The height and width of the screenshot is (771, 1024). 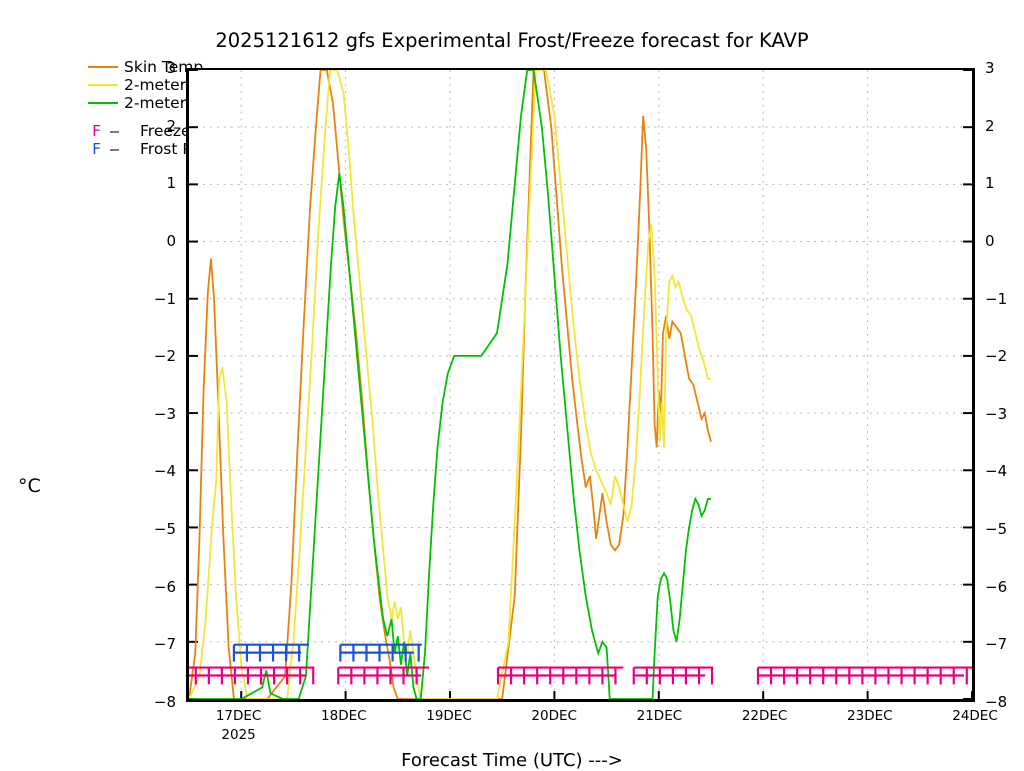 What do you see at coordinates (171, 240) in the screenshot?
I see `y-axis-tick-label-left: 0` at bounding box center [171, 240].